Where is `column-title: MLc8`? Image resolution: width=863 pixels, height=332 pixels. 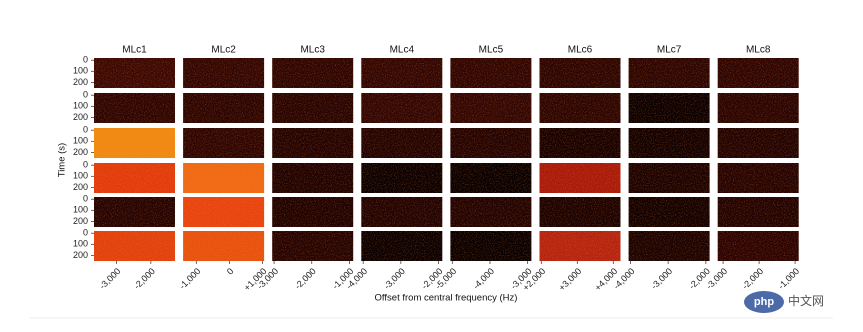
column-title: MLc8 is located at coordinates (758, 50).